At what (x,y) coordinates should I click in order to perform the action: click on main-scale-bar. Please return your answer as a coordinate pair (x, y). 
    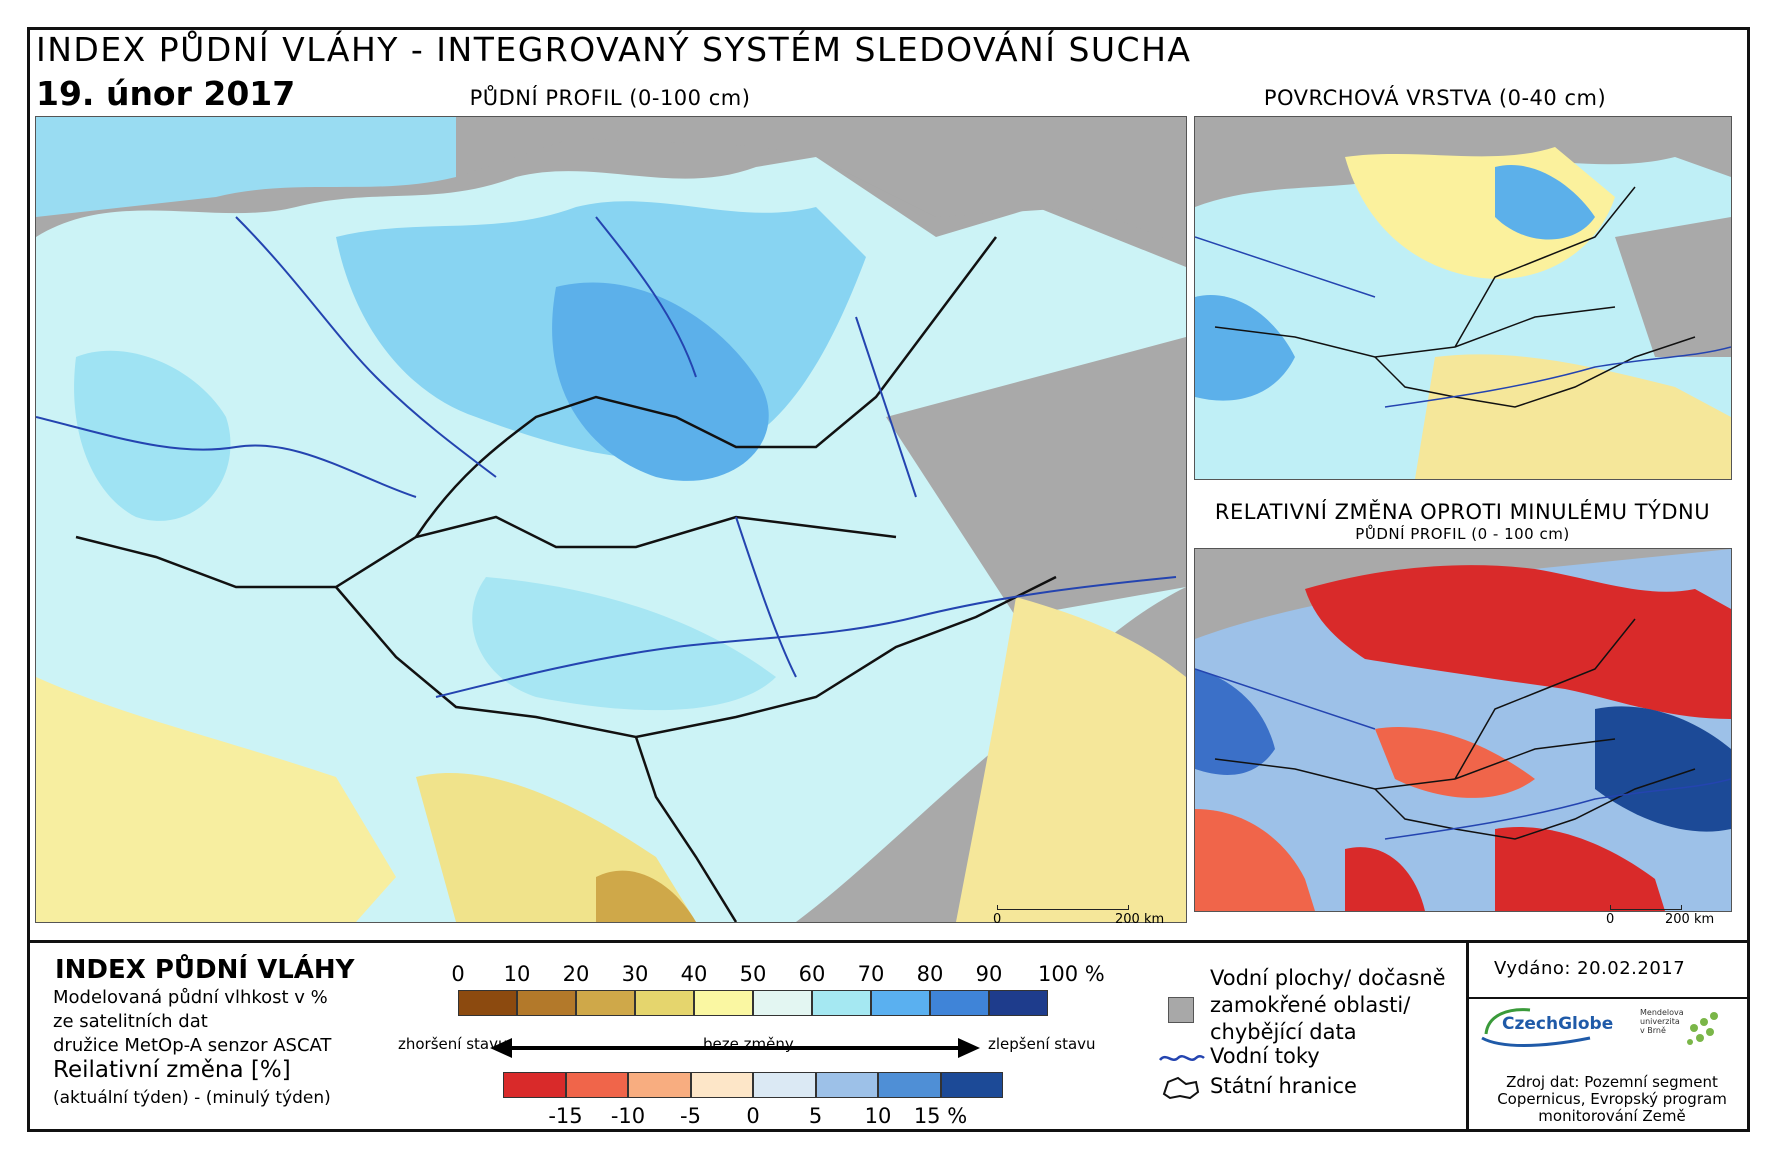
    Looking at the image, I should click on (1063, 907).